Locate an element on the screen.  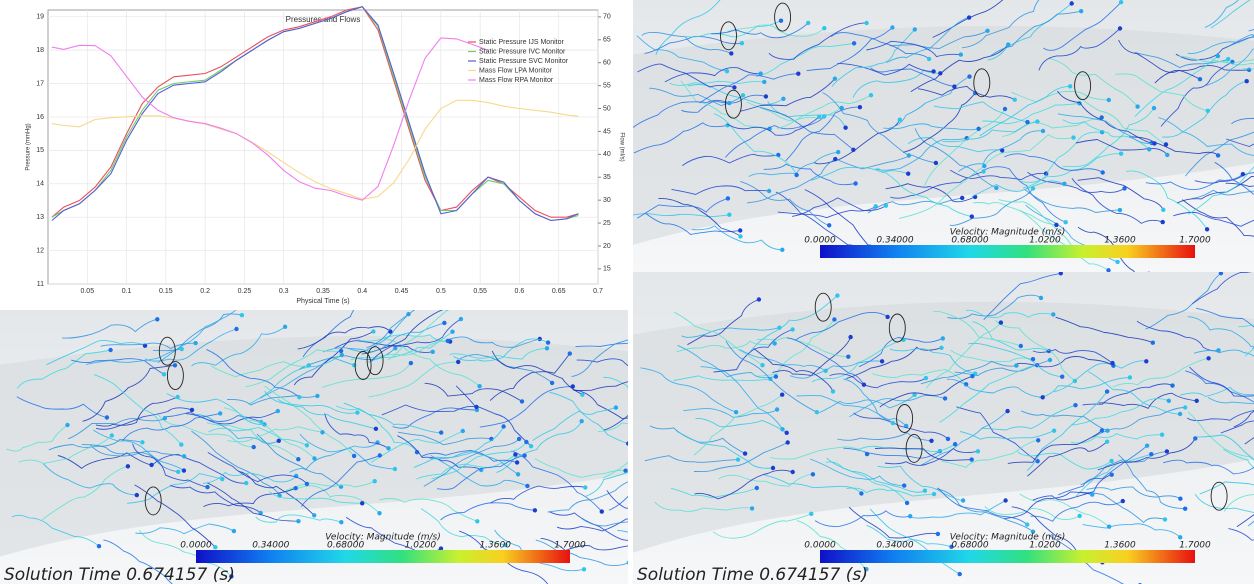
x-tick-label: 0.3 is located at coordinates (284, 291).